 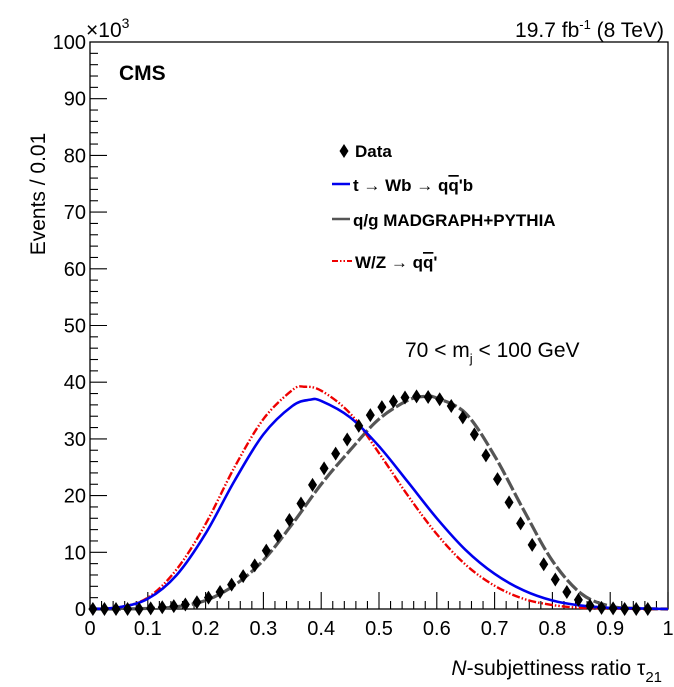 What do you see at coordinates (556, 671) in the screenshot?
I see `x-axis-title: N-subjettiness ratio τ21` at bounding box center [556, 671].